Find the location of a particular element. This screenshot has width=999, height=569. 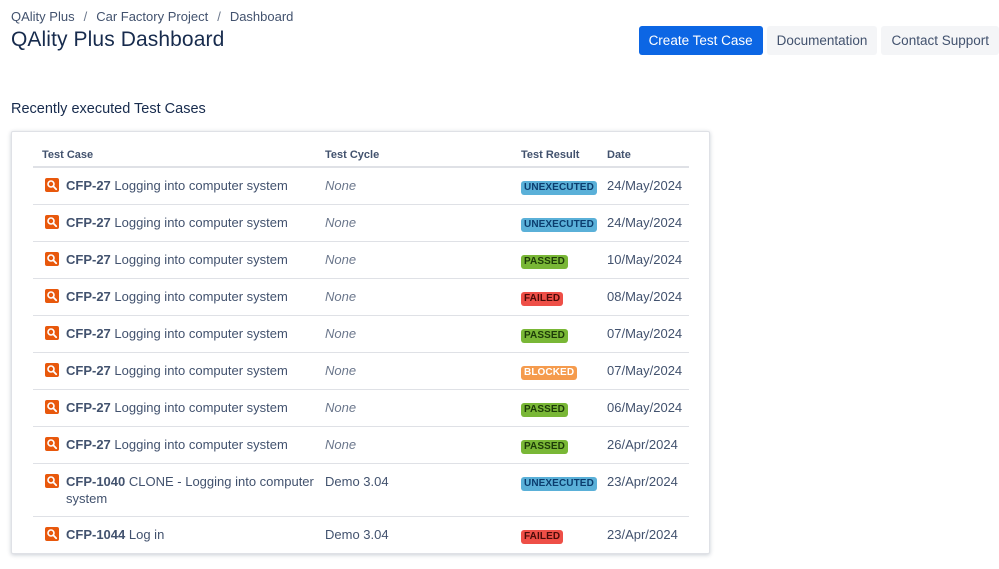

test-case-title: Log in is located at coordinates (146, 534).